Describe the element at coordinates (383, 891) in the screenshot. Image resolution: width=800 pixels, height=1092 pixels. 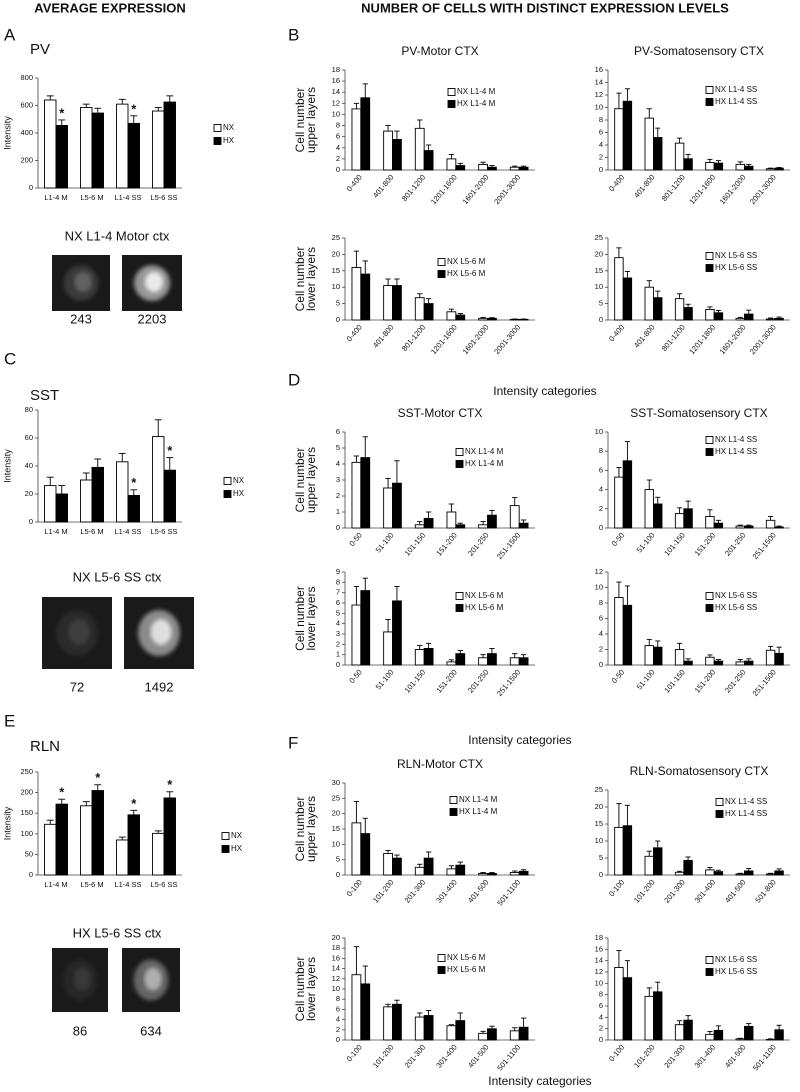
I see `x-tick-label: 101-200` at that location.